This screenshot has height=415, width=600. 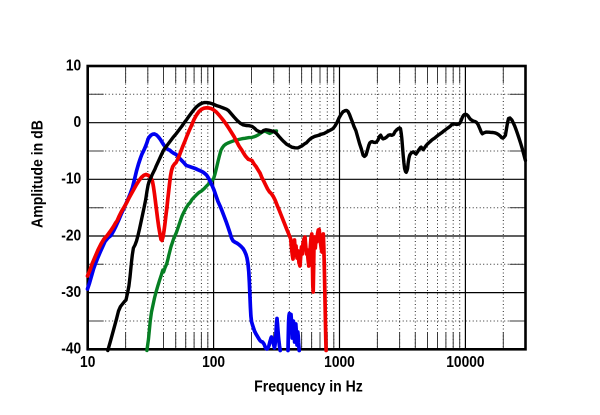 I want to click on svg-text: -30, so click(x=71, y=292).